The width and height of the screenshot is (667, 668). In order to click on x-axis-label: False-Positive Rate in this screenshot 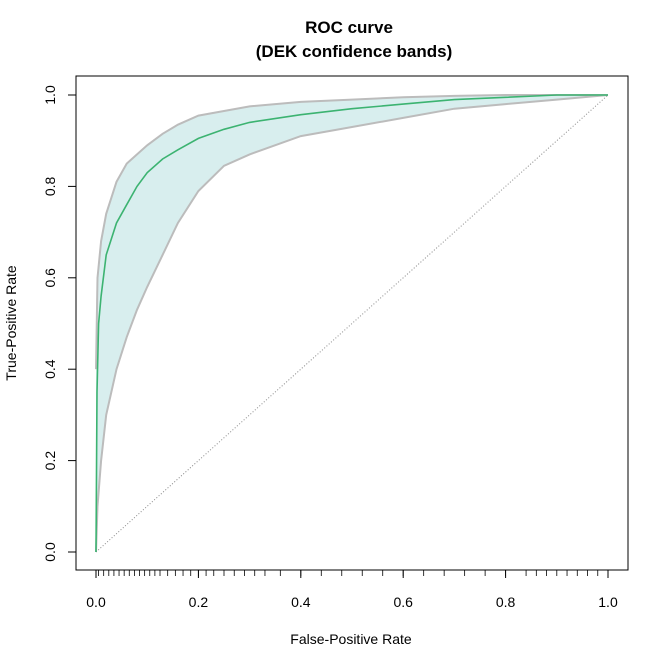, I will do `click(351, 639)`.